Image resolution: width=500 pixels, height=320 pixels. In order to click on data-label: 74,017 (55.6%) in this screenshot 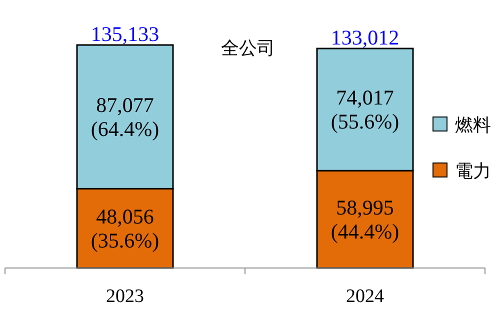, I will do `click(365, 110)`.